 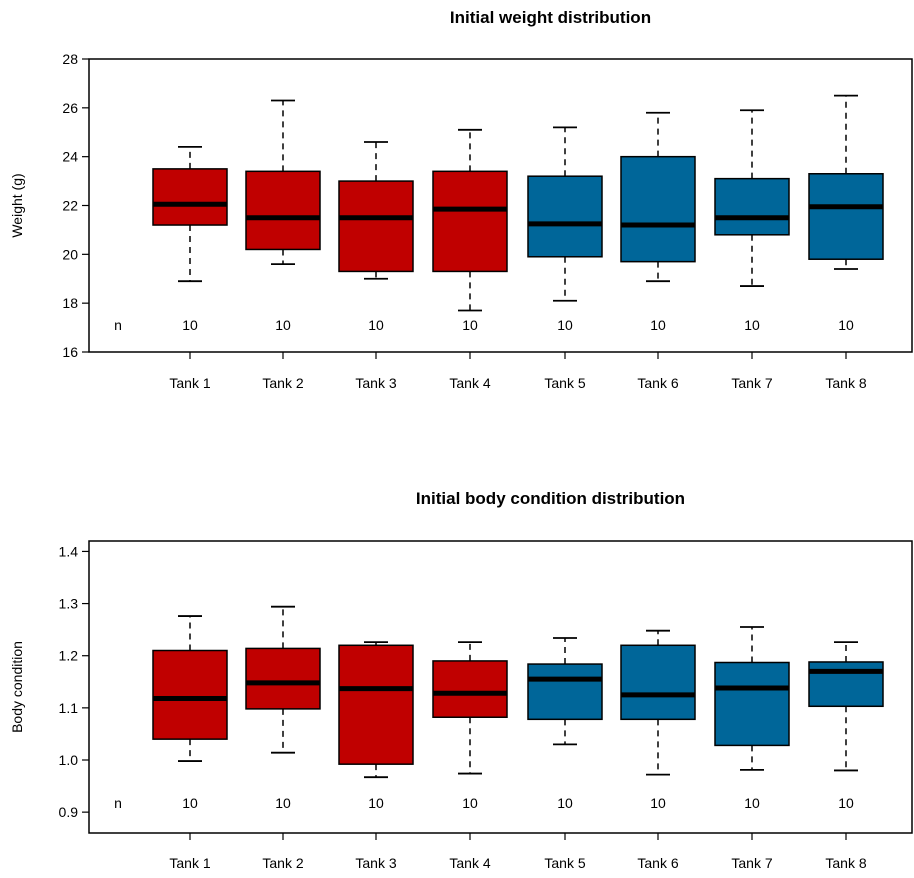 I want to click on y-tick-label: 18, so click(x=70, y=303).